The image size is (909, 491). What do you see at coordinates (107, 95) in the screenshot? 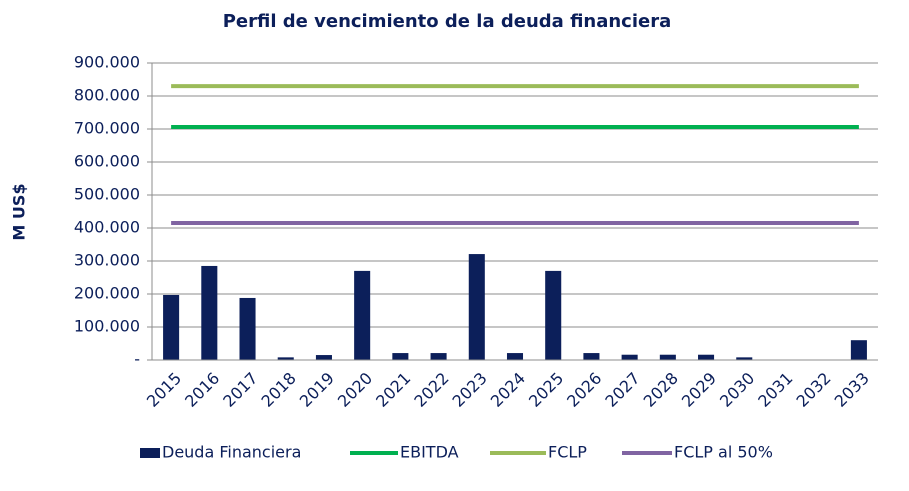
I see `y-tick-label: 800.000` at bounding box center [107, 95].